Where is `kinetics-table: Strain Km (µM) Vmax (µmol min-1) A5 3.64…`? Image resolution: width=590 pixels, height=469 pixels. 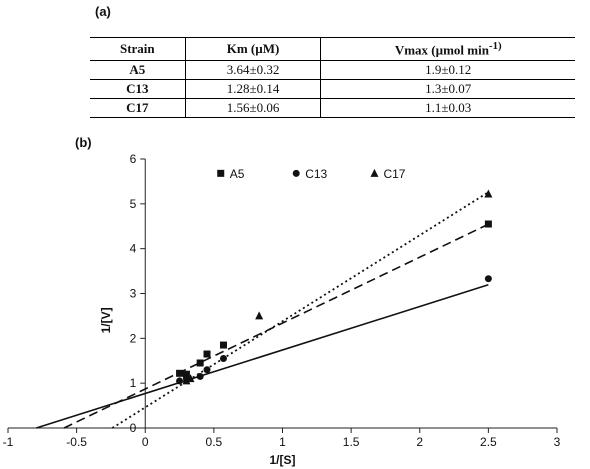 kinetics-table: Strain Km (µM) Vmax (µmol min-1) A5 3.64… is located at coordinates (332, 77).